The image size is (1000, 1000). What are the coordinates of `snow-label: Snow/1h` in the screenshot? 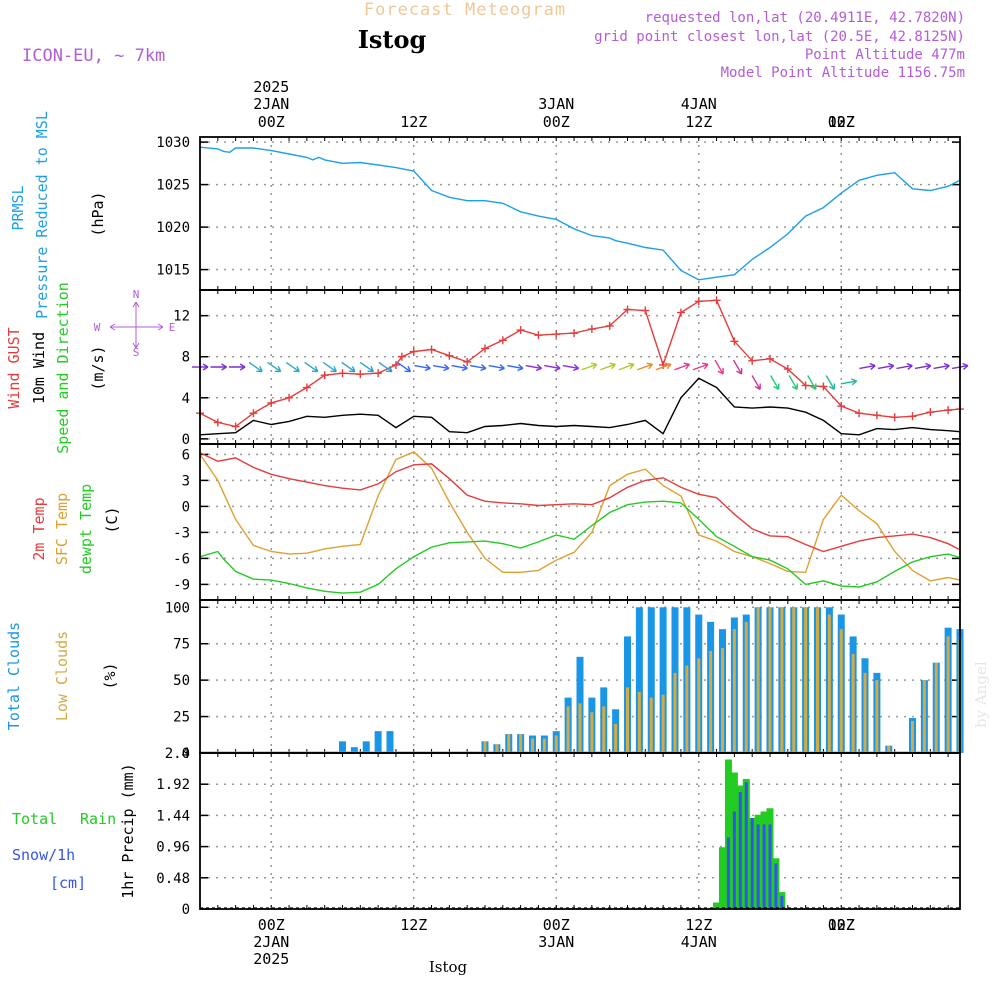 It's located at (43, 855).